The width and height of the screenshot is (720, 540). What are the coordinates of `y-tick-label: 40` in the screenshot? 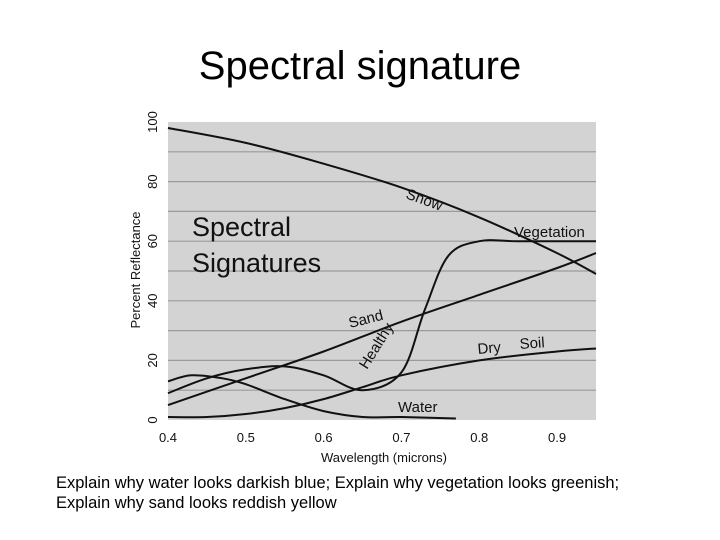 It's located at (152, 301).